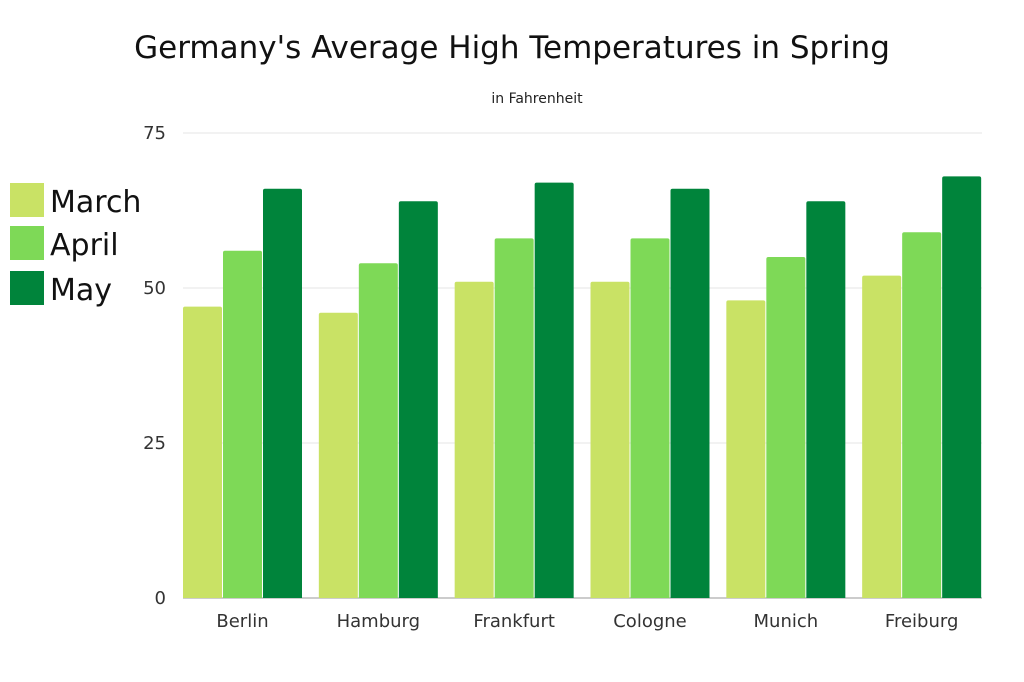 The width and height of the screenshot is (1024, 682). What do you see at coordinates (650, 418) in the screenshot?
I see `bar-april-cologne` at bounding box center [650, 418].